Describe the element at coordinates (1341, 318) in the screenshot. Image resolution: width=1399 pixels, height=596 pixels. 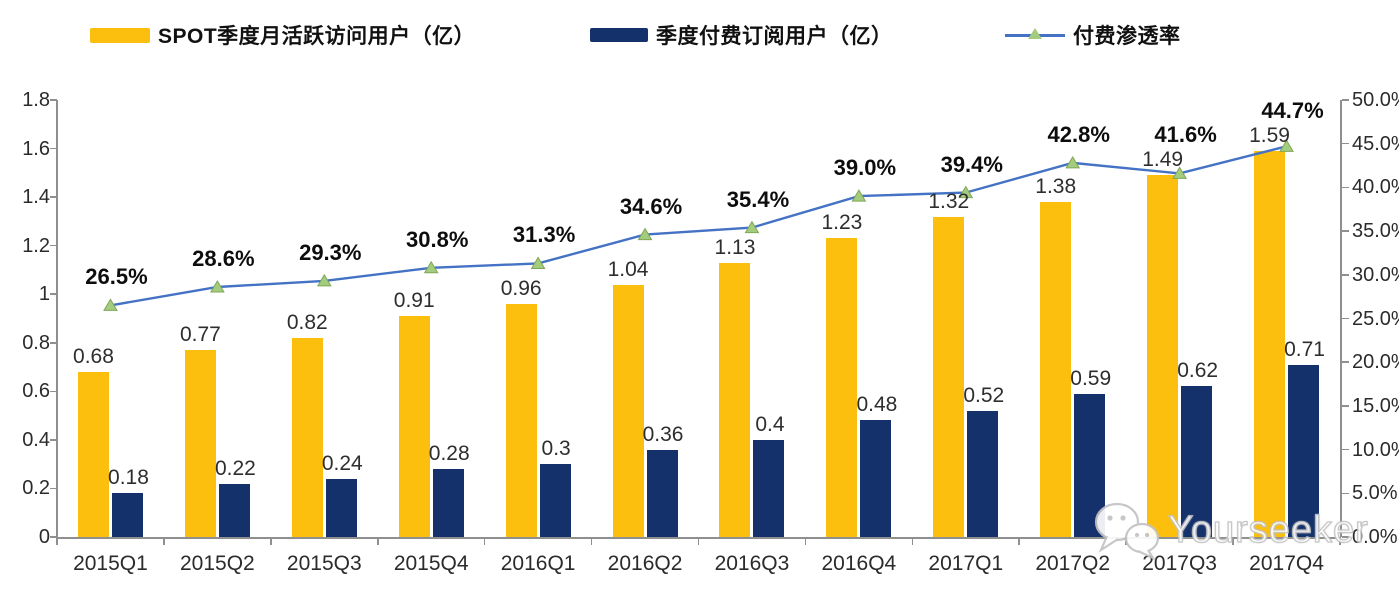
I see `right-y-axis-line` at that location.